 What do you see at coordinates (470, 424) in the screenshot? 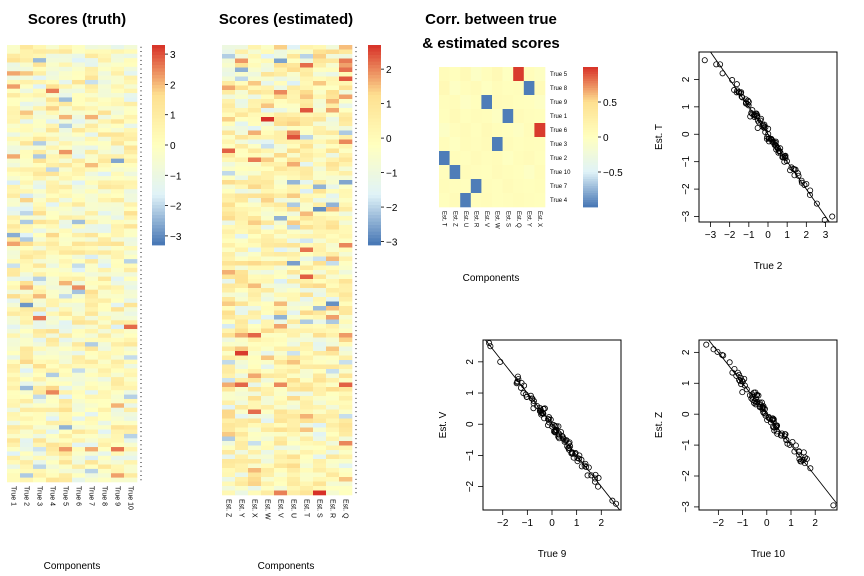
I see `y-tick-label: 0` at bounding box center [470, 424].